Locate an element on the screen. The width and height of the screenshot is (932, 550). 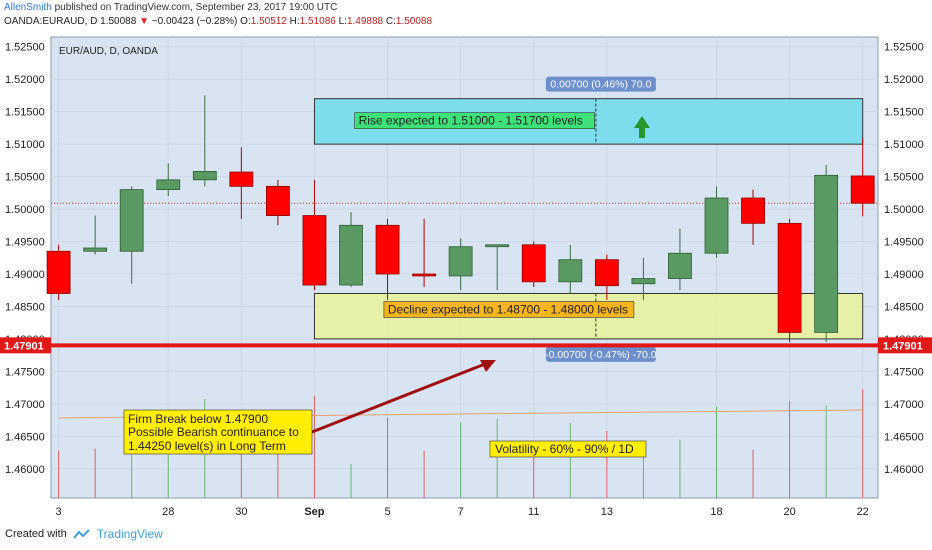
close-label: C: is located at coordinates (390, 21).